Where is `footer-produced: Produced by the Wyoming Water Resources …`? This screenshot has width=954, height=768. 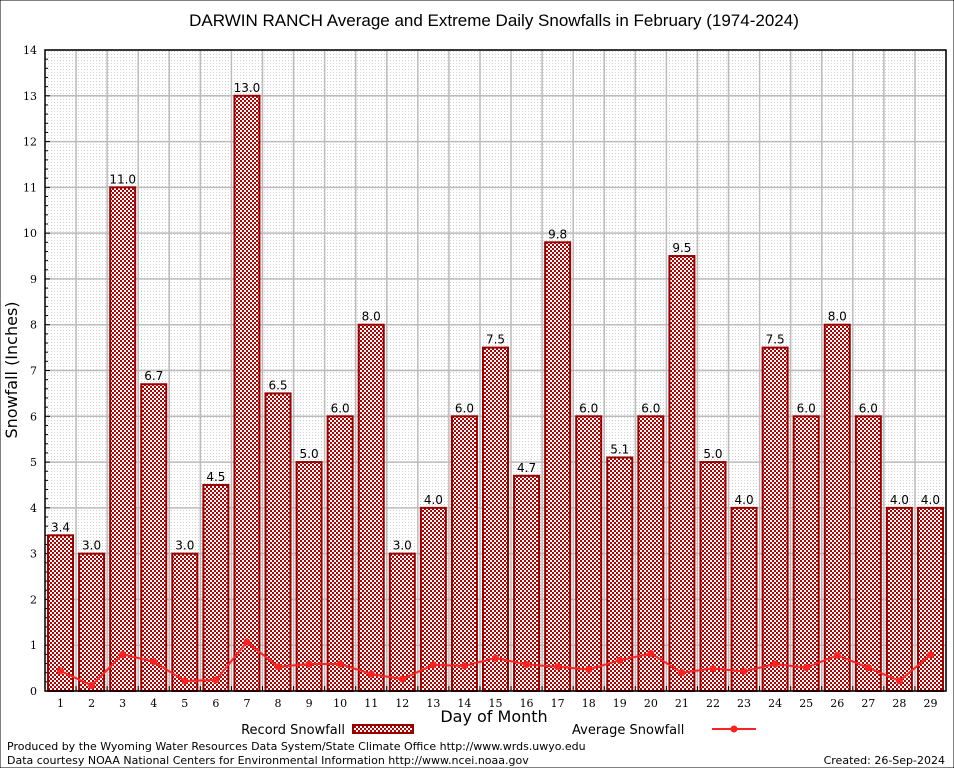
footer-produced: Produced by the Wyoming Water Resources … is located at coordinates (296, 746).